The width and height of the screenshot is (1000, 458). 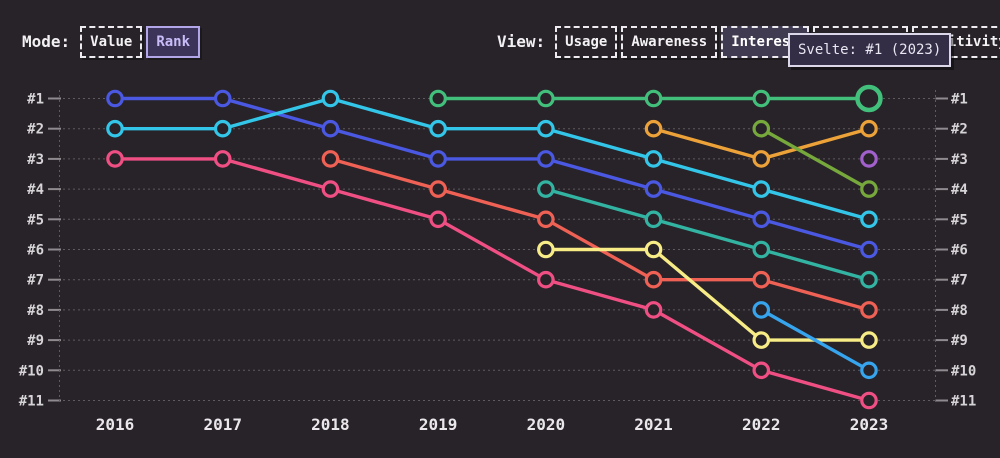 I want to click on right-rank-label: #6, so click(x=959, y=251).